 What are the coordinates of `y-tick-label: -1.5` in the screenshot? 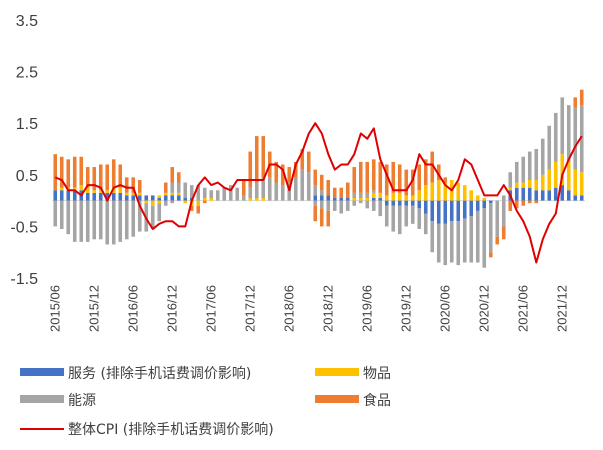 It's located at (24, 279).